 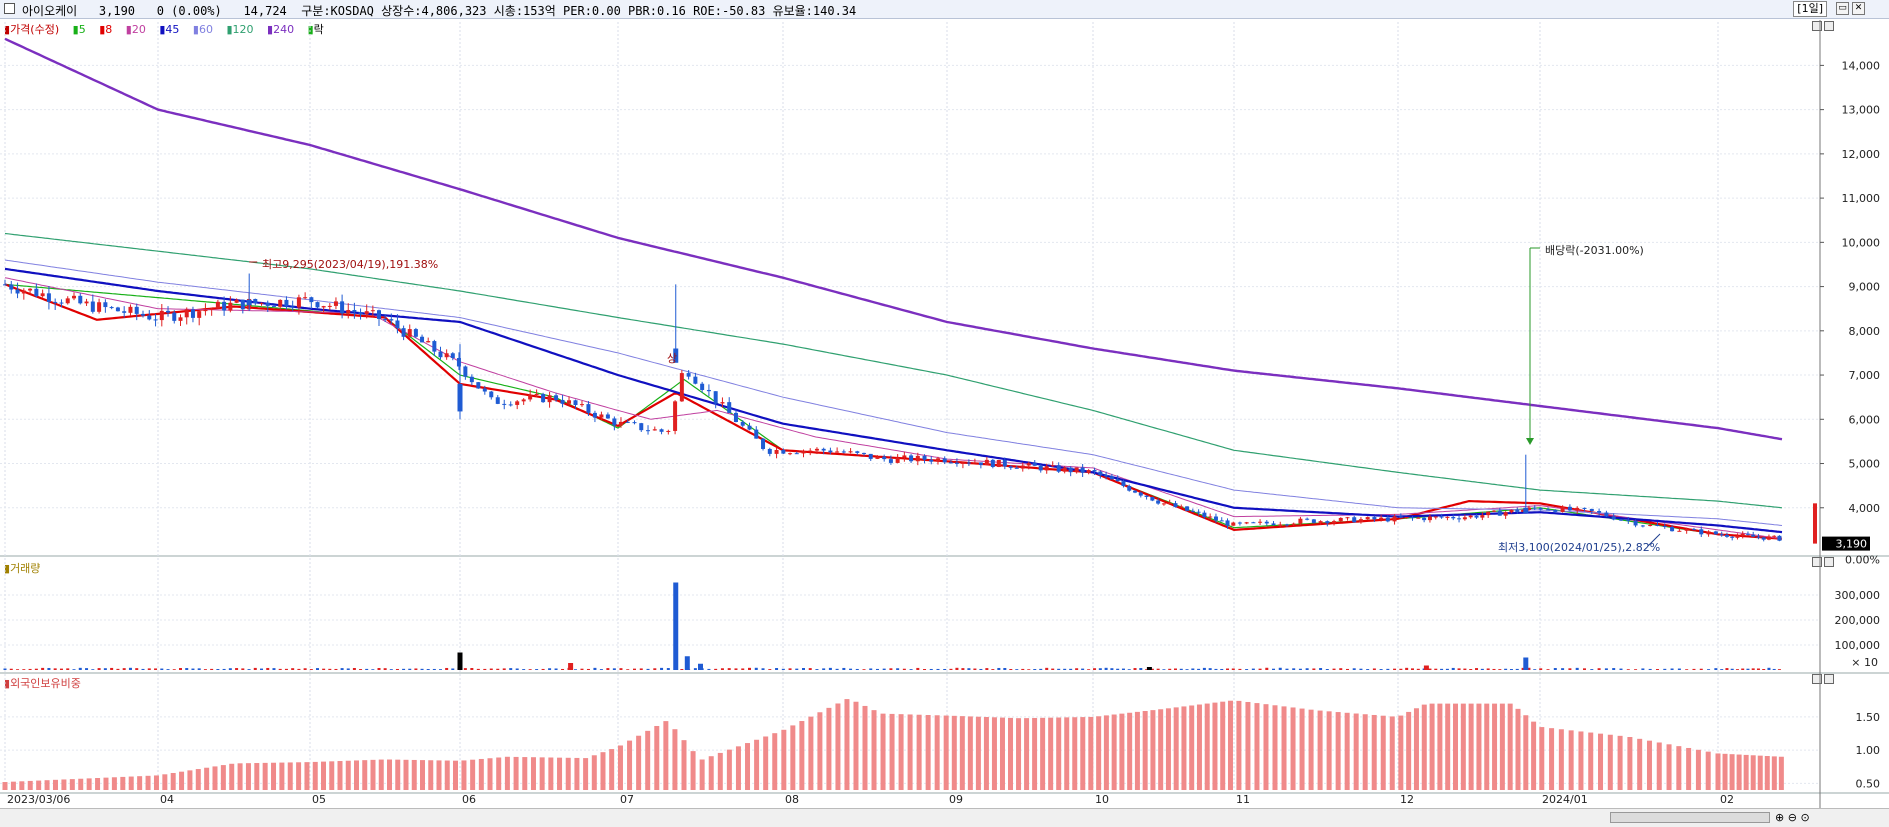 I want to click on legend-ma8: ▮8, so click(x=106, y=29).